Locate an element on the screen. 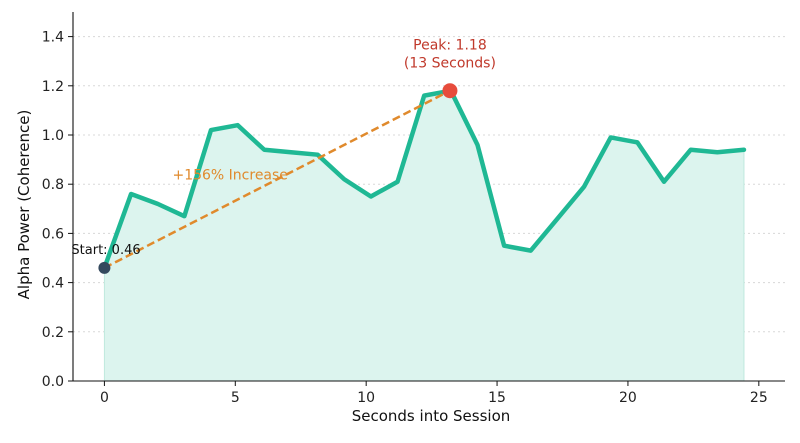 Image resolution: width=800 pixels, height=443 pixels. x-tick-label: 25 is located at coordinates (759, 398).